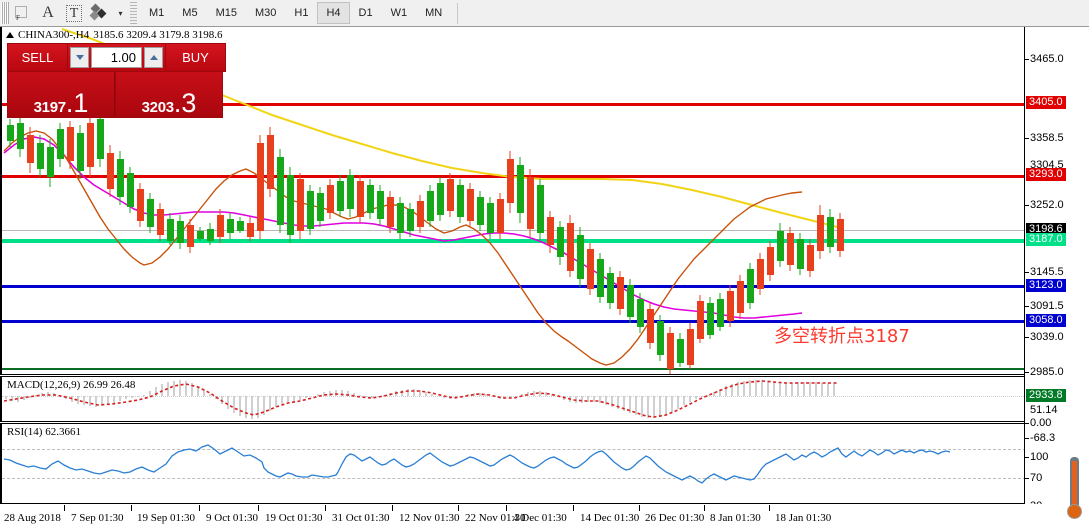  I want to click on time-label-7: 22 Nov 01:30, so click(495, 518).